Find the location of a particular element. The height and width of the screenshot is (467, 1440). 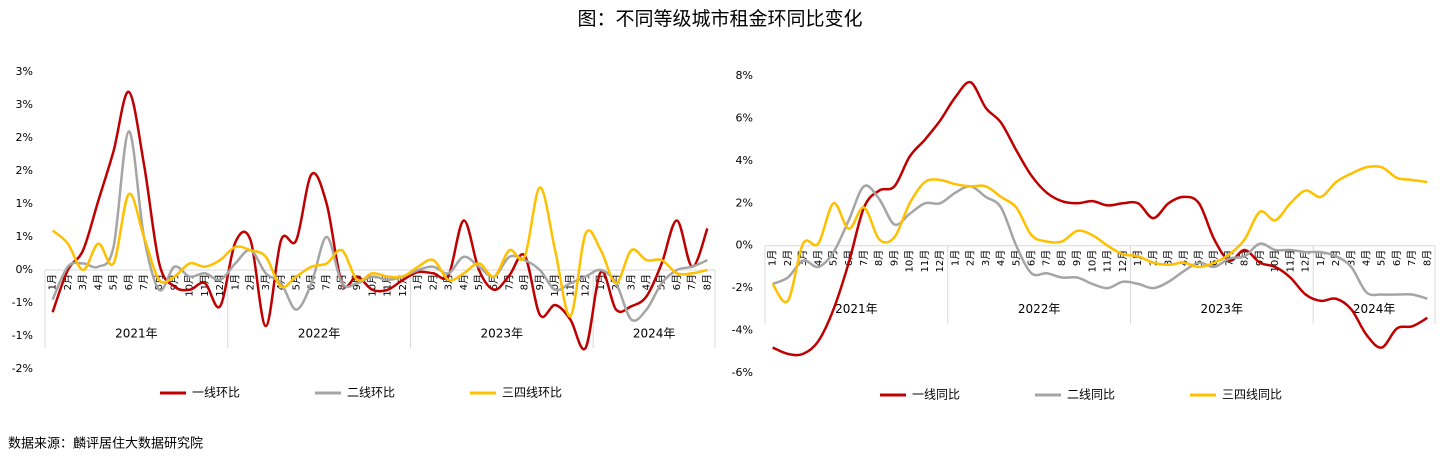

legend-label: 一线同比 is located at coordinates (936, 395).